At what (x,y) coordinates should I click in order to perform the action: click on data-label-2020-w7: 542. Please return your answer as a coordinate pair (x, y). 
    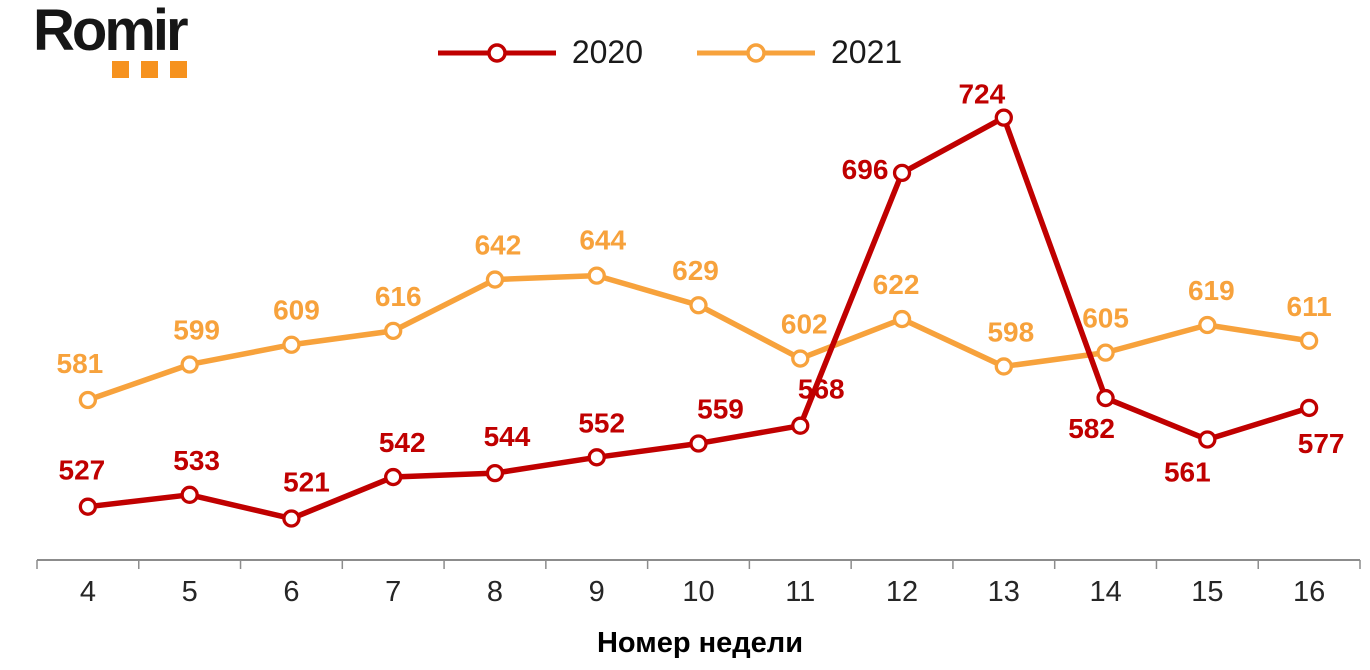
    Looking at the image, I should click on (402, 442).